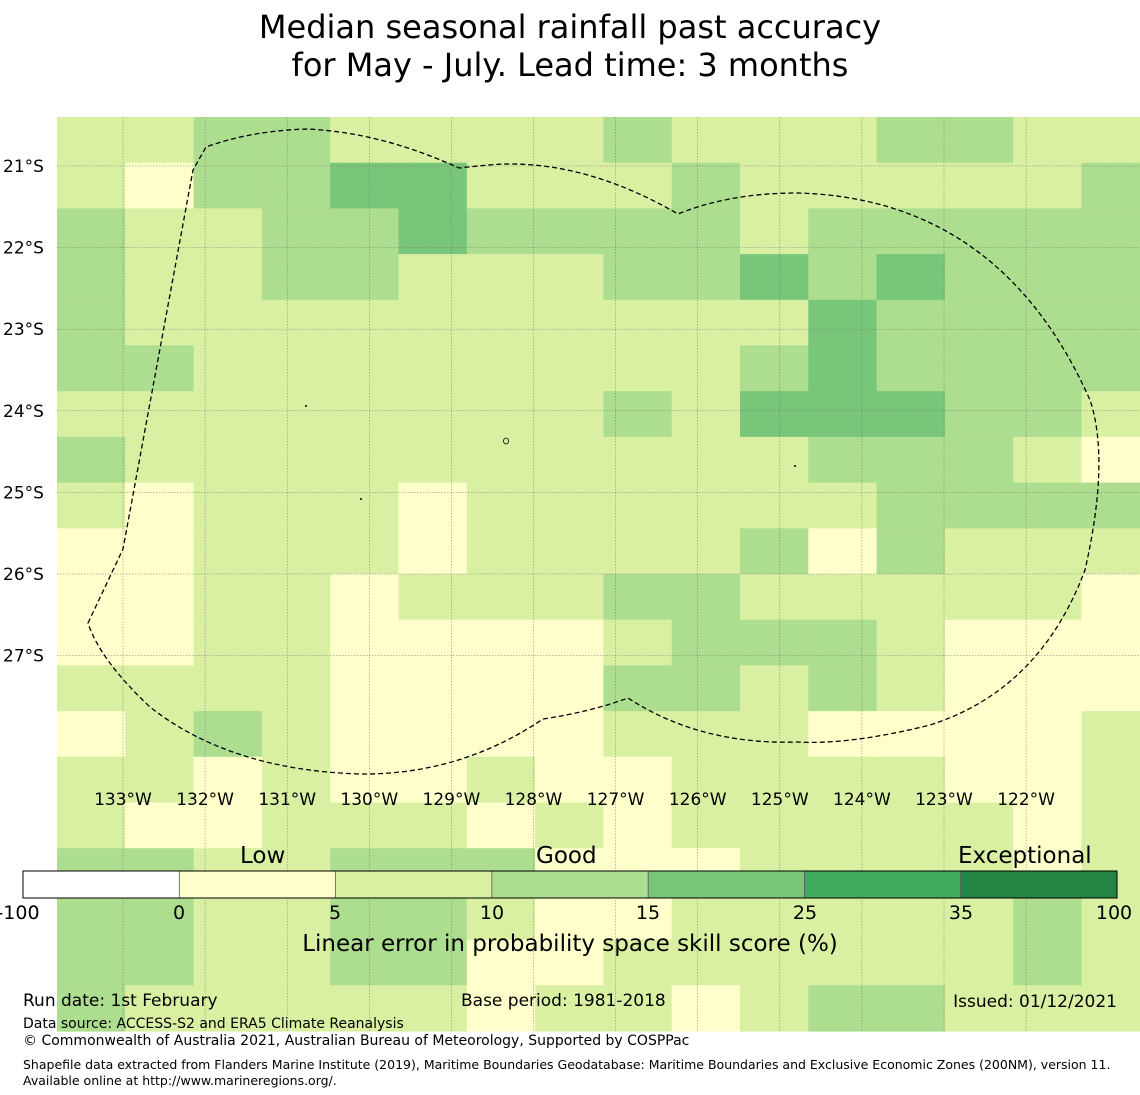 The width and height of the screenshot is (1140, 1095). I want to click on run-date: Run date: 1st February, so click(120, 1001).